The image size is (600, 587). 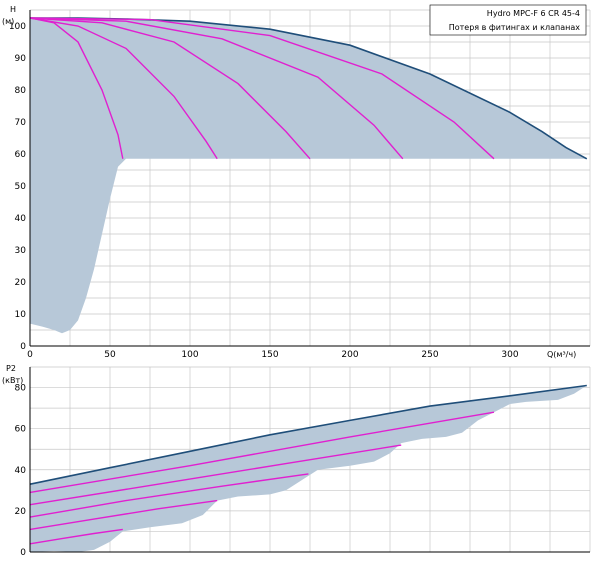 What do you see at coordinates (21, 91) in the screenshot?
I see `head-y-tick-label: 80` at bounding box center [21, 91].